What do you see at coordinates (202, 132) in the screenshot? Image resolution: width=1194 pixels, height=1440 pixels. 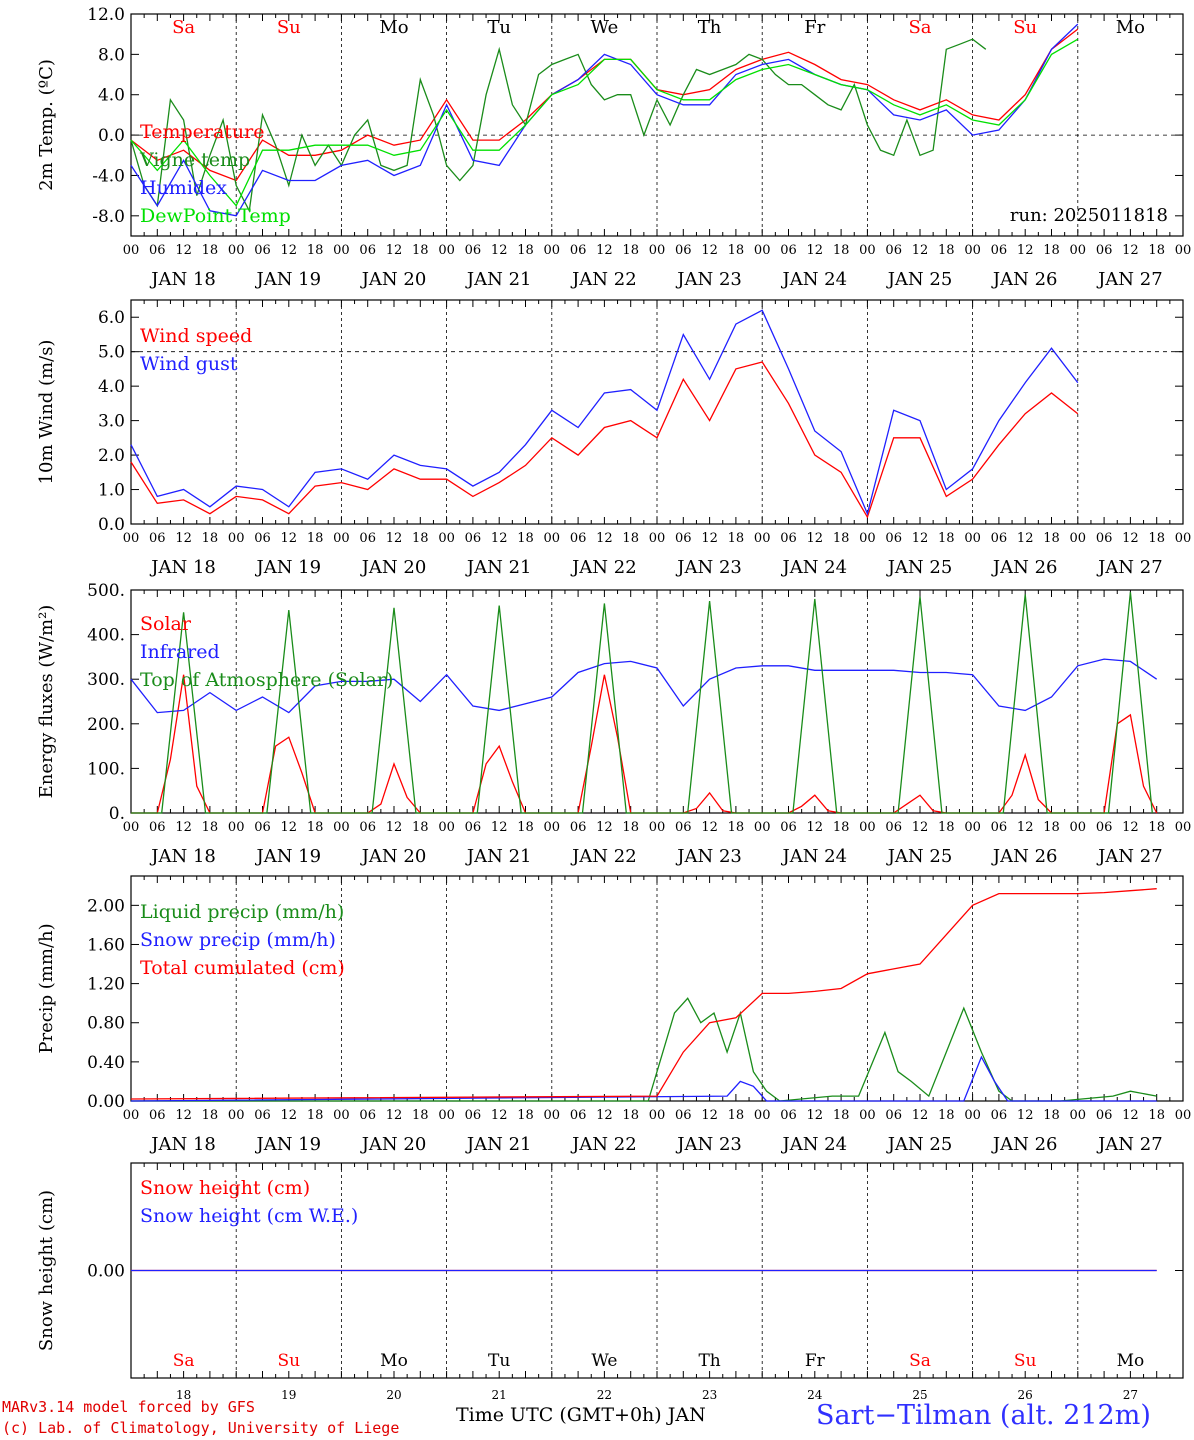 I see `legend-entry: Temperature` at bounding box center [202, 132].